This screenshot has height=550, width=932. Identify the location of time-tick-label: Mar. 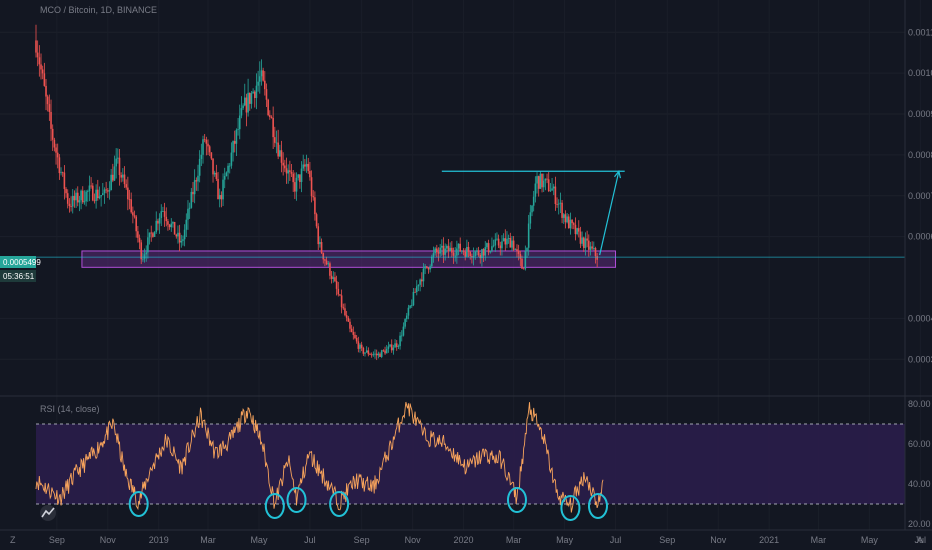
(208, 540).